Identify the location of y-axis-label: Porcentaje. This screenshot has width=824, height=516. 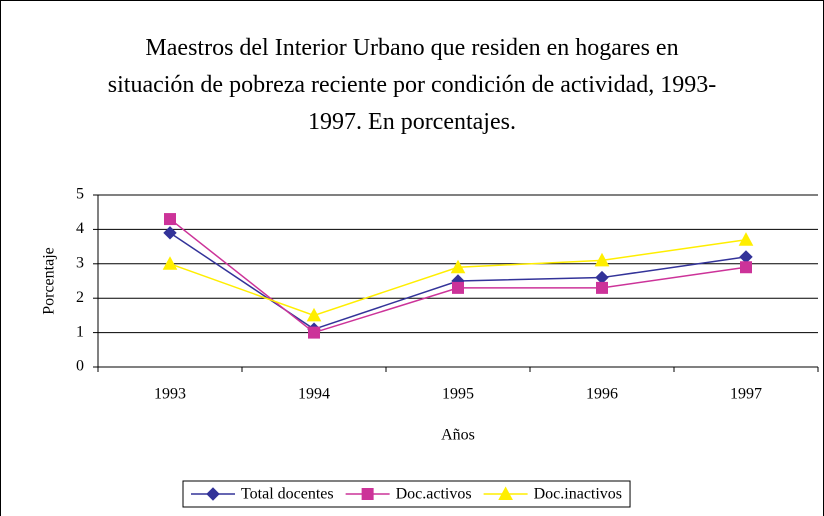
(49, 281).